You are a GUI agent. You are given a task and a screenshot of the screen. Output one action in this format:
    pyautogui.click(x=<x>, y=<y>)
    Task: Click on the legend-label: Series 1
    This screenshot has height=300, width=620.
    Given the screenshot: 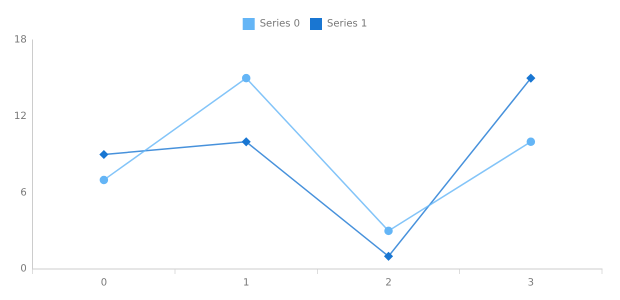 What is the action you would take?
    pyautogui.click(x=347, y=24)
    